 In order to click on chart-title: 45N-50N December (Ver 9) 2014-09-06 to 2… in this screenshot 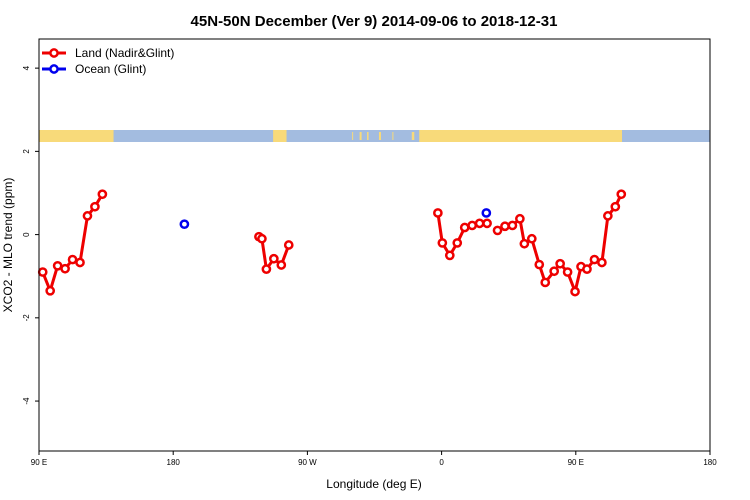, I will do `click(374, 21)`.